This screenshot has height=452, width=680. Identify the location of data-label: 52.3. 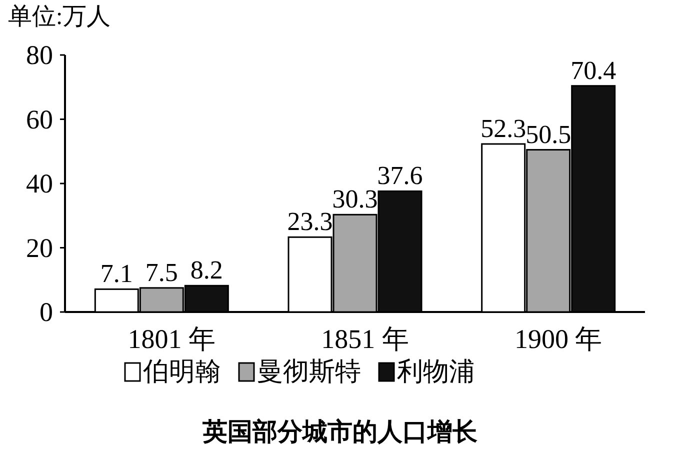
(503, 128).